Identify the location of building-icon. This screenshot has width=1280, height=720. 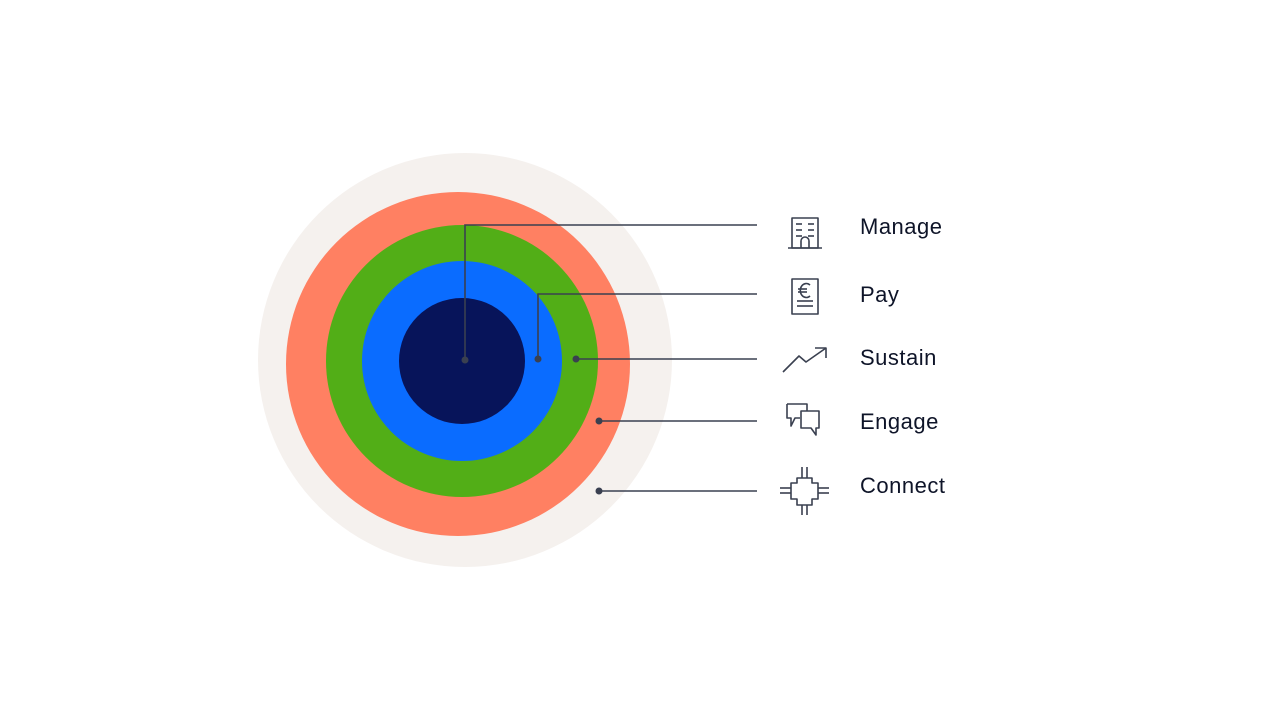
(805, 233).